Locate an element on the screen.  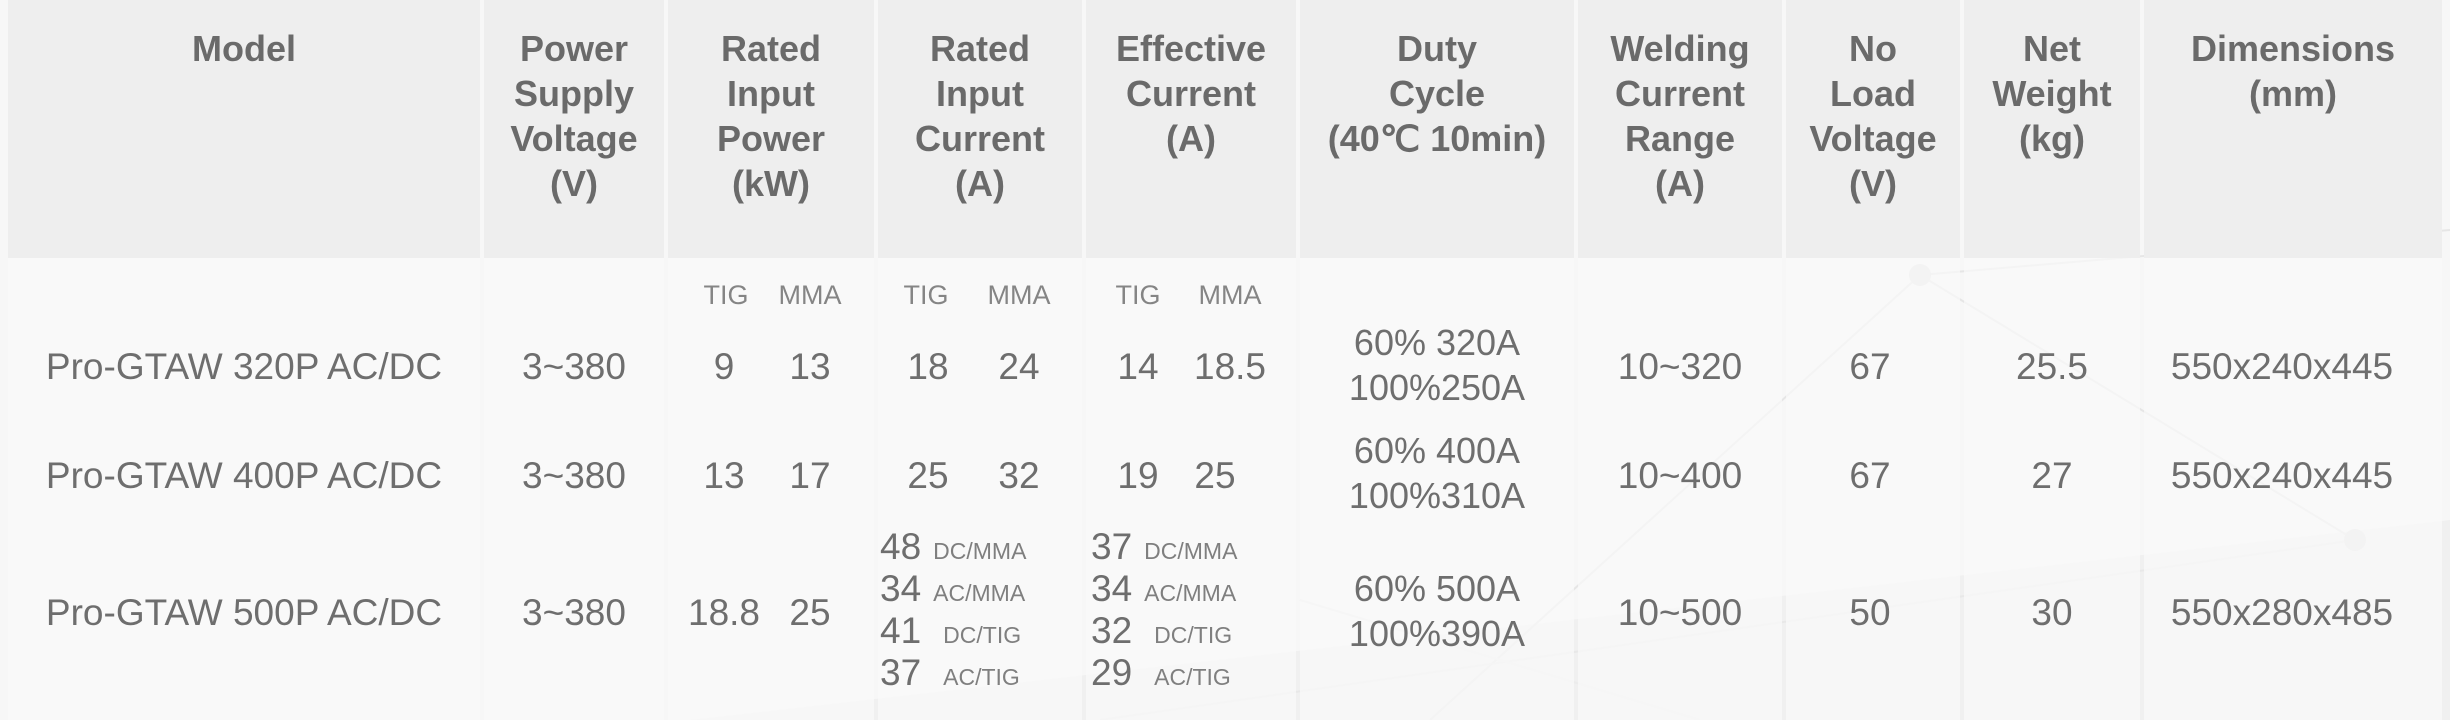
cell-incur-tig: 18 is located at coordinates (928, 366).